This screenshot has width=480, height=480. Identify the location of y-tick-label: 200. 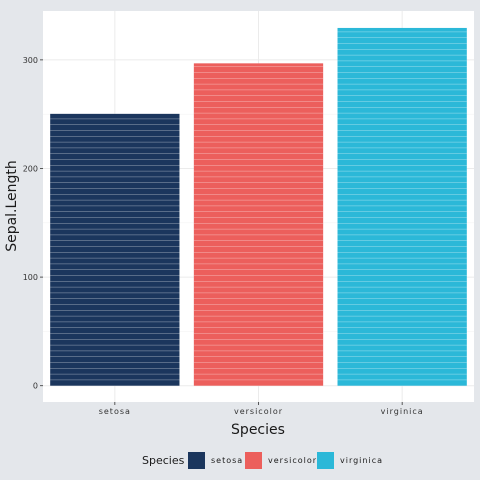
(30, 168).